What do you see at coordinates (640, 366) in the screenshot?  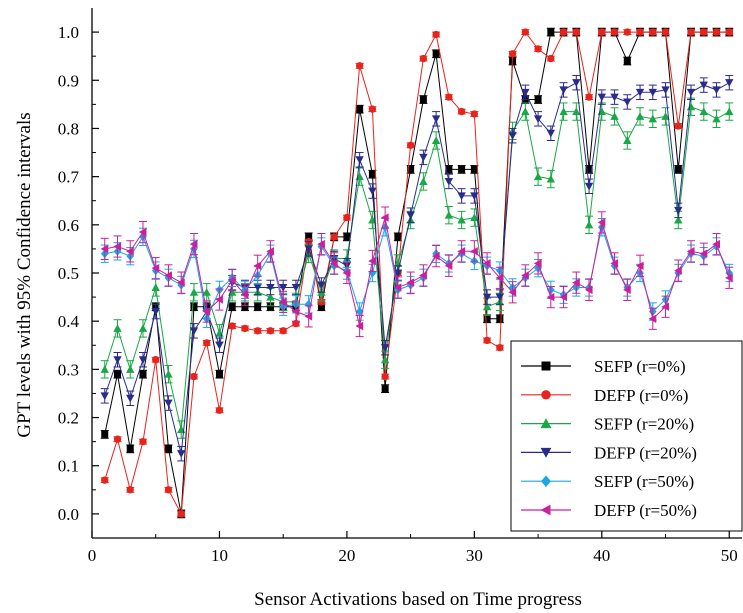 I see `legend-label: SEFP (r=0%)` at bounding box center [640, 366].